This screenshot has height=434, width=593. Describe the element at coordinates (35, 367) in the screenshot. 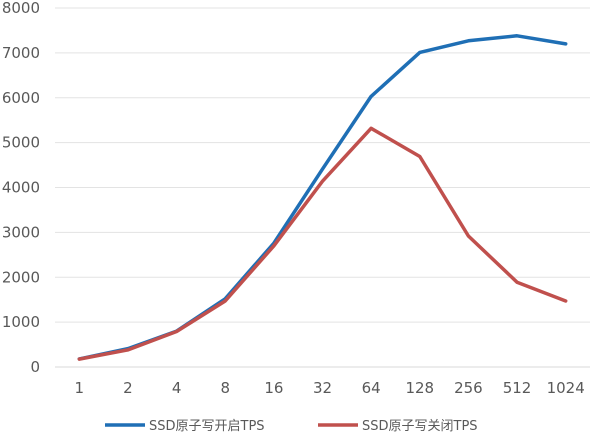

I see `y-tick-label: 0` at that location.